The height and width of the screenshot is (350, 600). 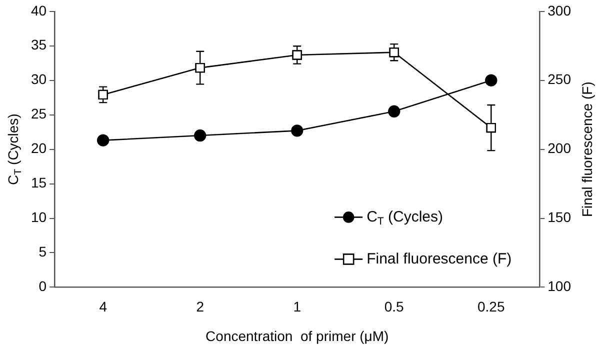 I want to click on y-tick-label: 40, so click(x=38, y=10).